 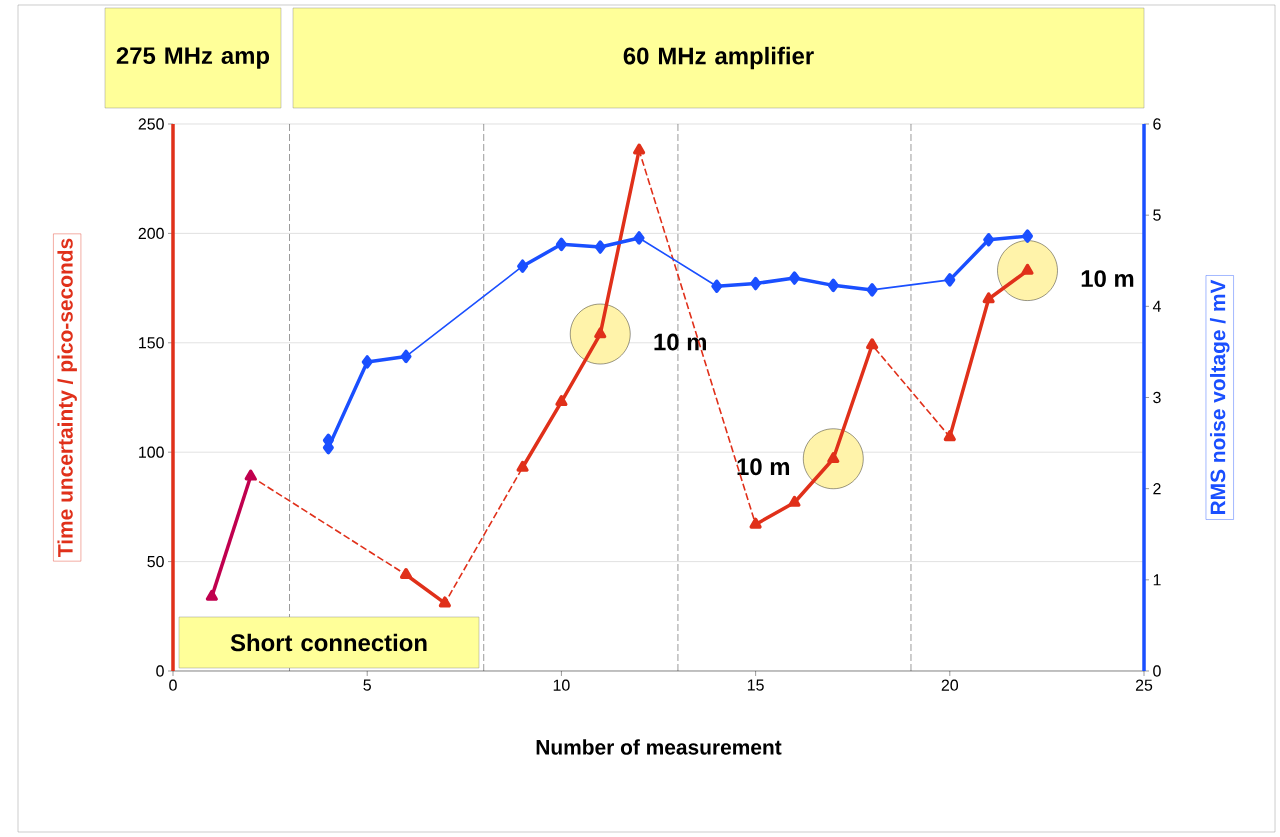 I want to click on x-tick-label: 25, so click(x=1144, y=685).